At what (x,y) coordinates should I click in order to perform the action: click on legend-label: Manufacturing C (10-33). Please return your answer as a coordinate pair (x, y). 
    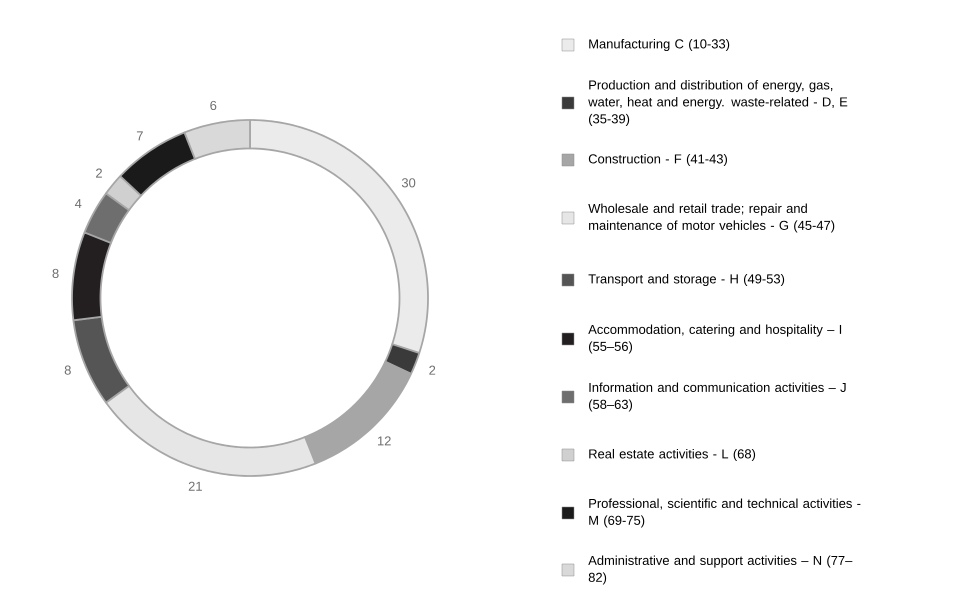
    Looking at the image, I should click on (659, 45).